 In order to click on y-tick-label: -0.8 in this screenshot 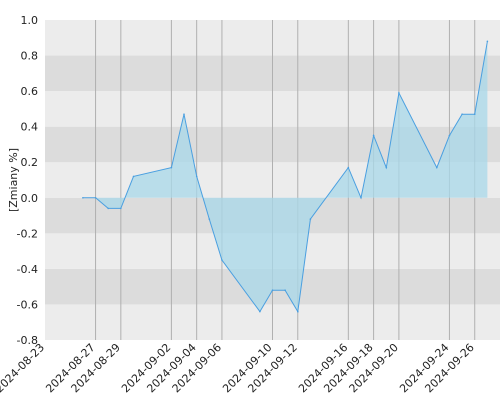, I will do `click(27, 340)`.